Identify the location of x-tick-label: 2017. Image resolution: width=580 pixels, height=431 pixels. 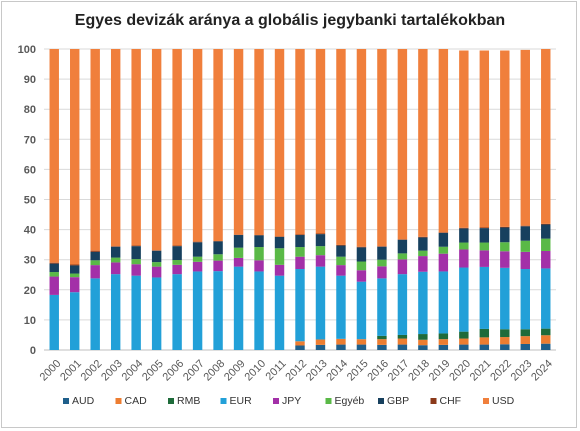
(399, 371).